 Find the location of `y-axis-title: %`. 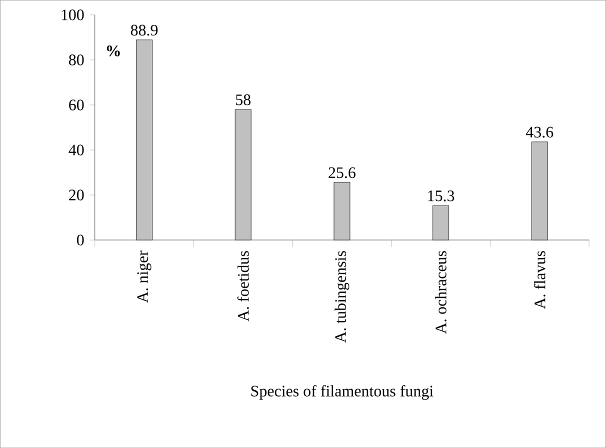

y-axis-title: % is located at coordinates (113, 50).